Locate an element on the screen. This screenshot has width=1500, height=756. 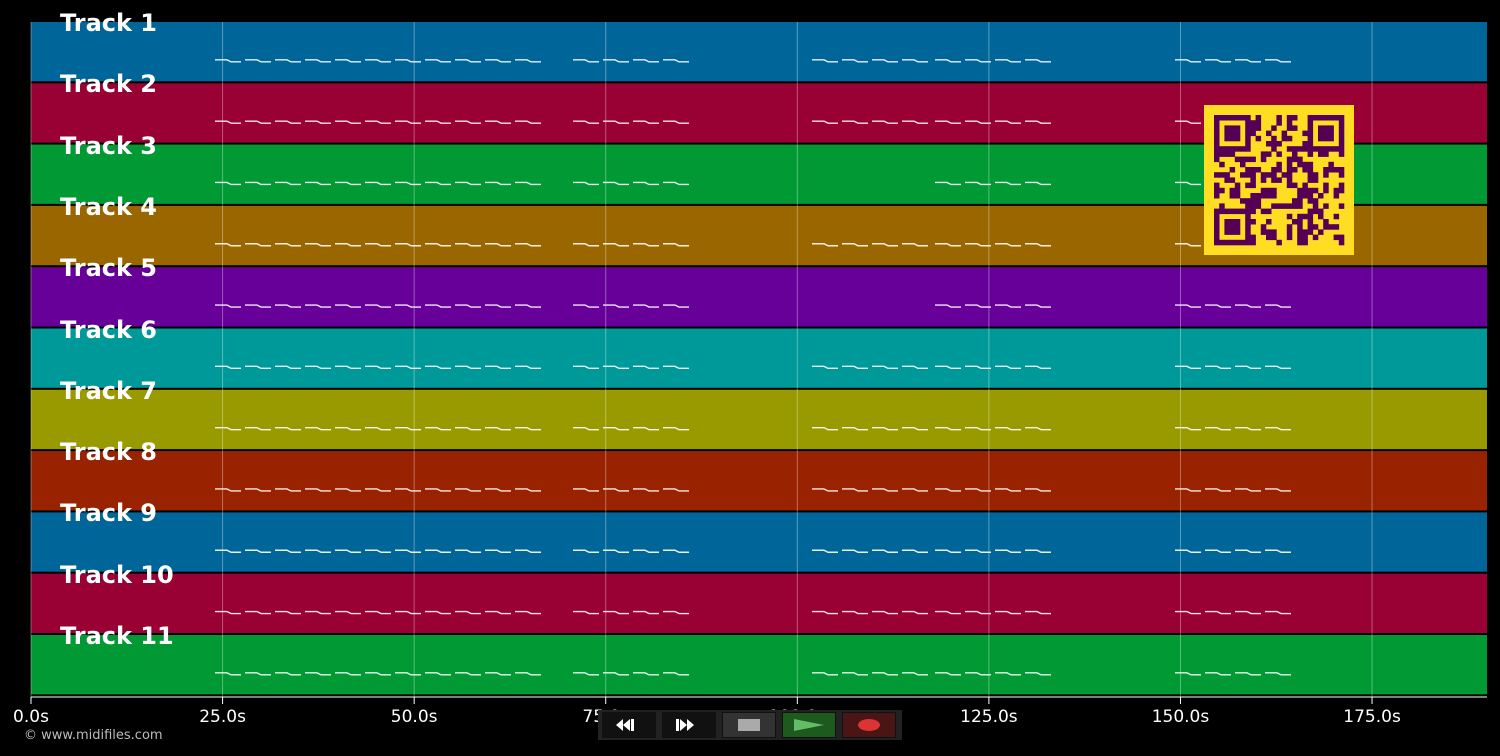
track-label-5: Track 5 is located at coordinates (109, 268).